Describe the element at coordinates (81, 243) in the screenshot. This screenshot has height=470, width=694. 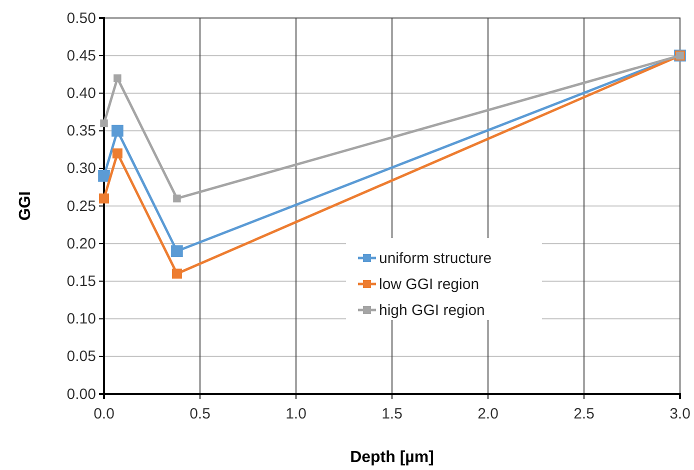
I see `y-tick-label: 0.20` at that location.